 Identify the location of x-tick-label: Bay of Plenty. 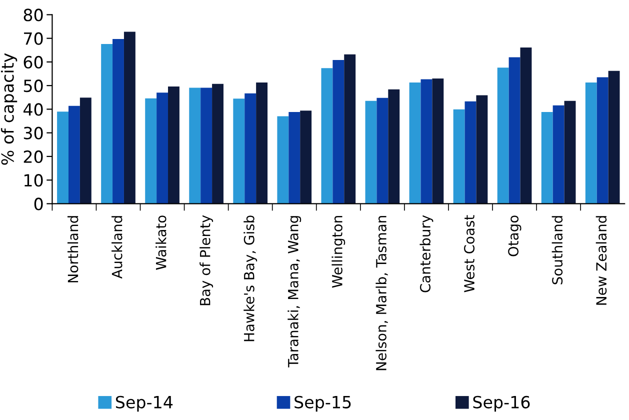
(207, 260).